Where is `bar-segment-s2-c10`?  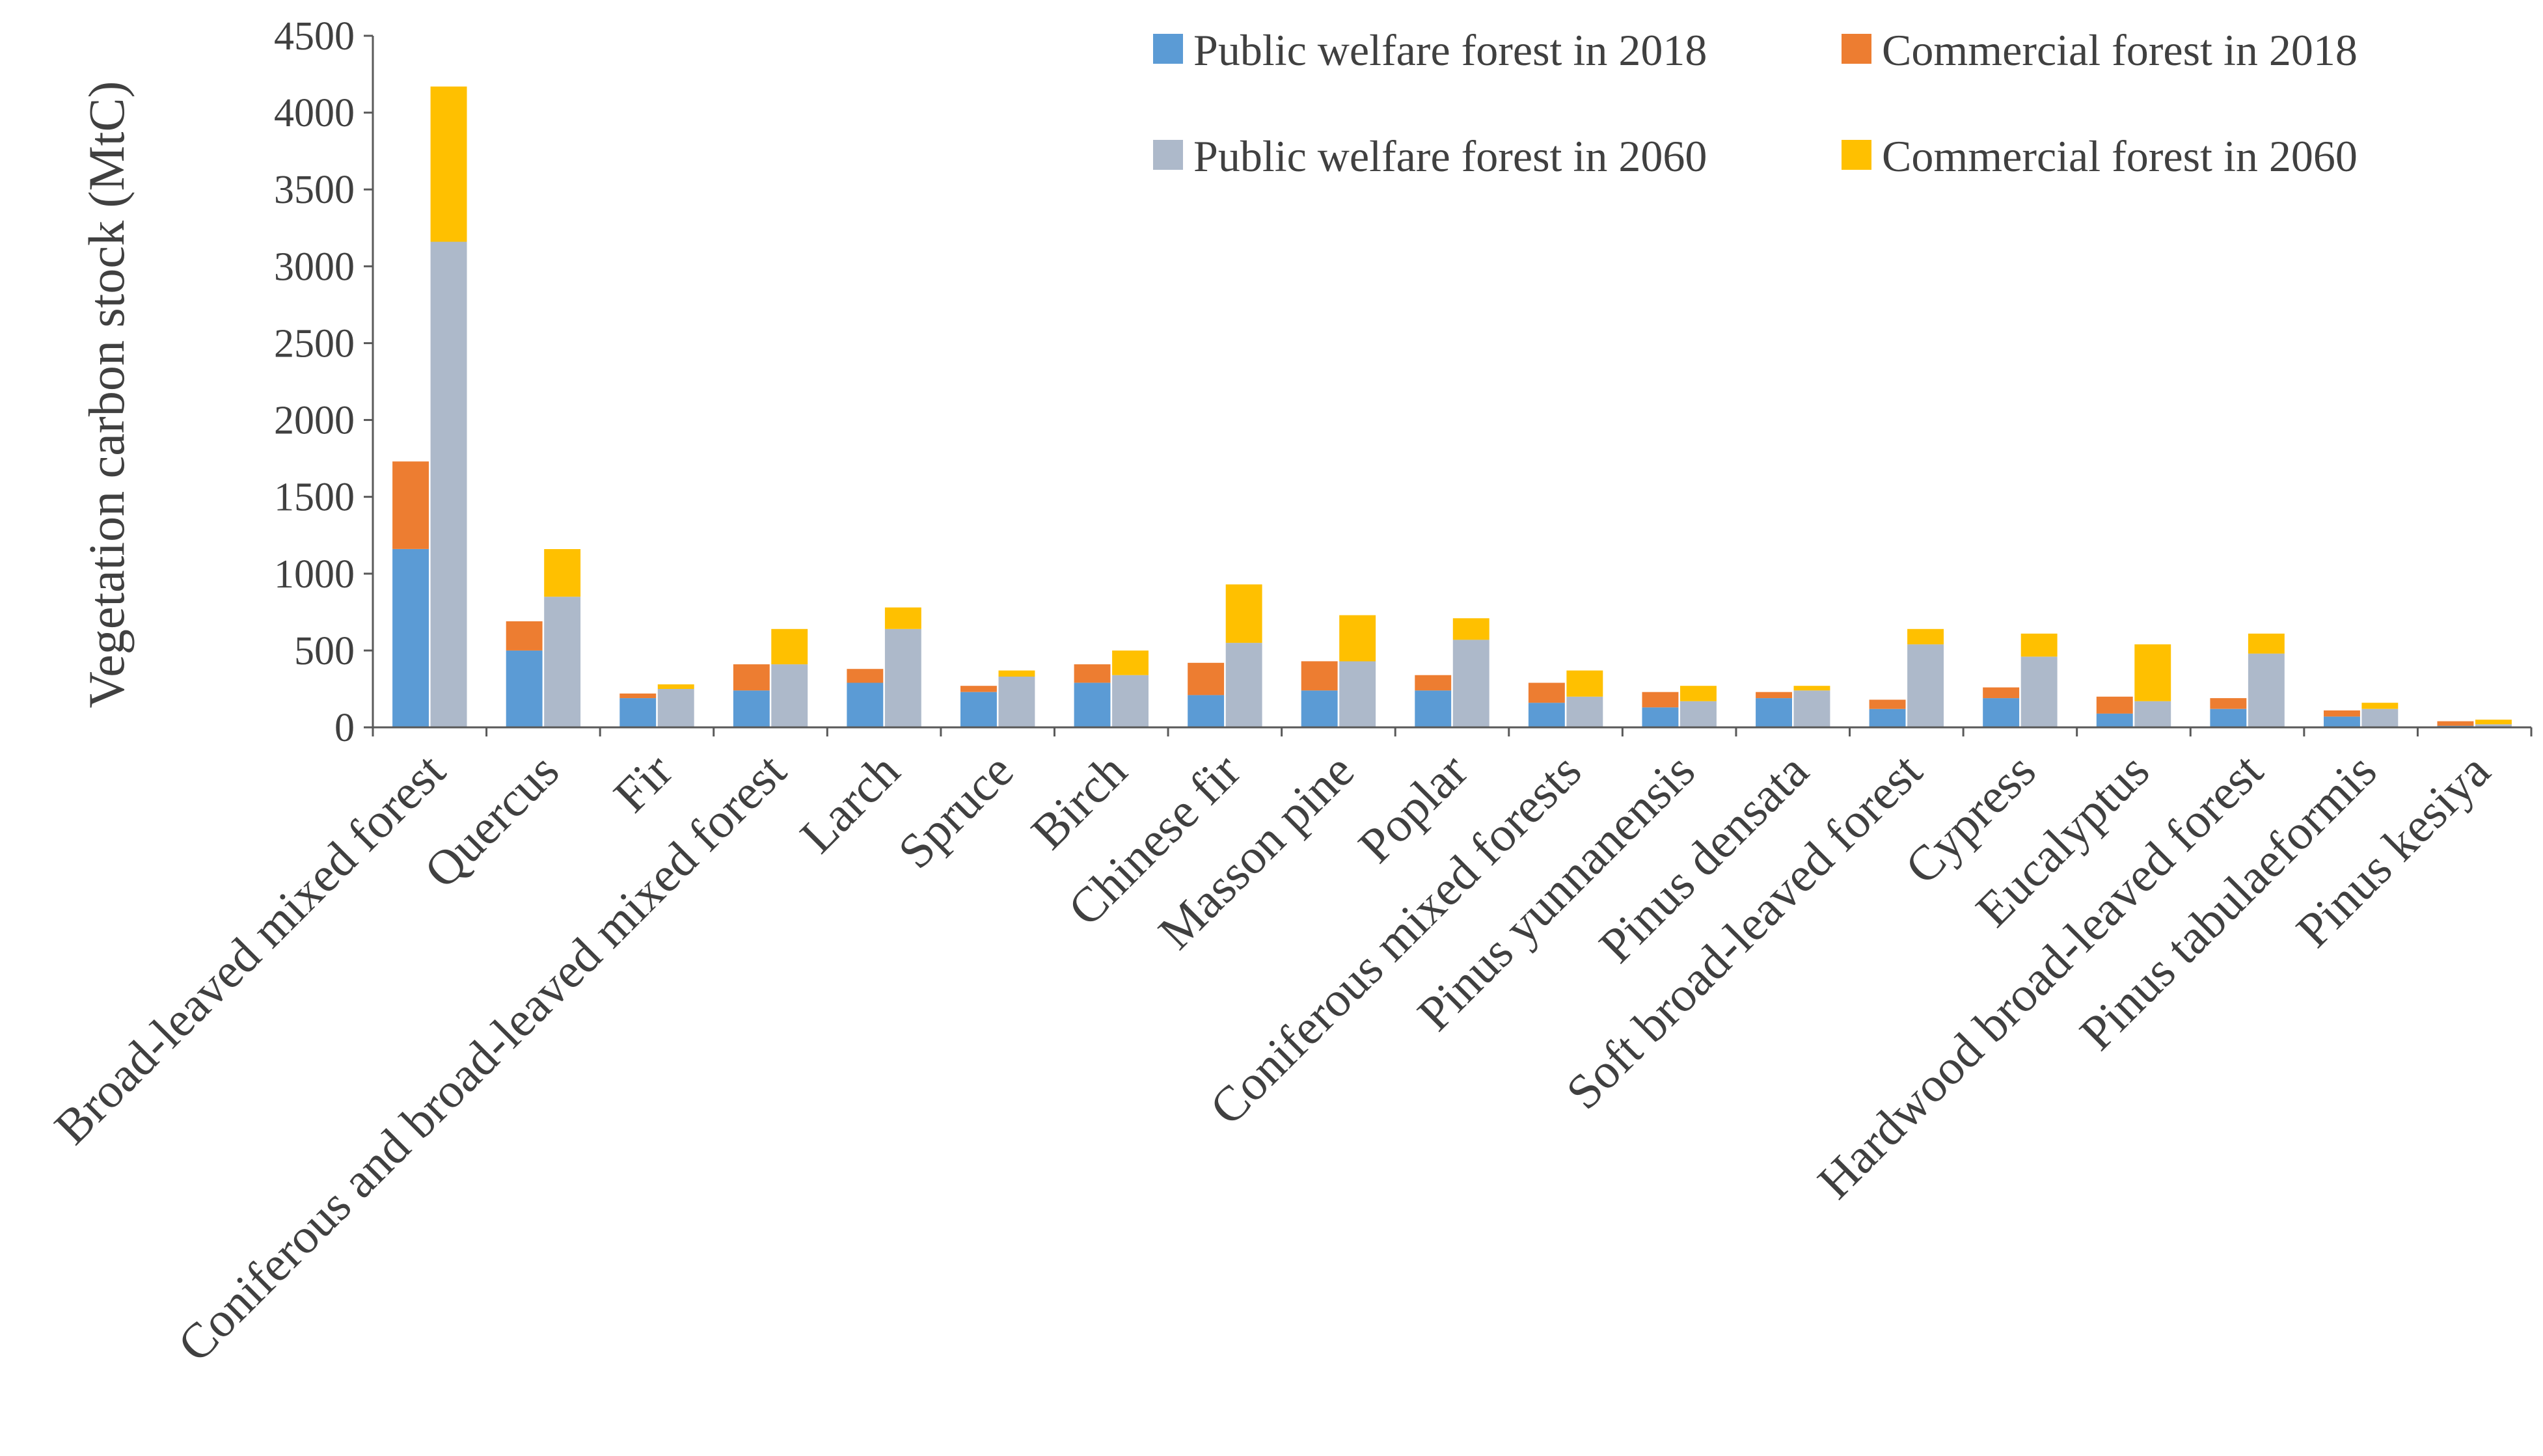
bar-segment-s2-c10 is located at coordinates (1584, 711).